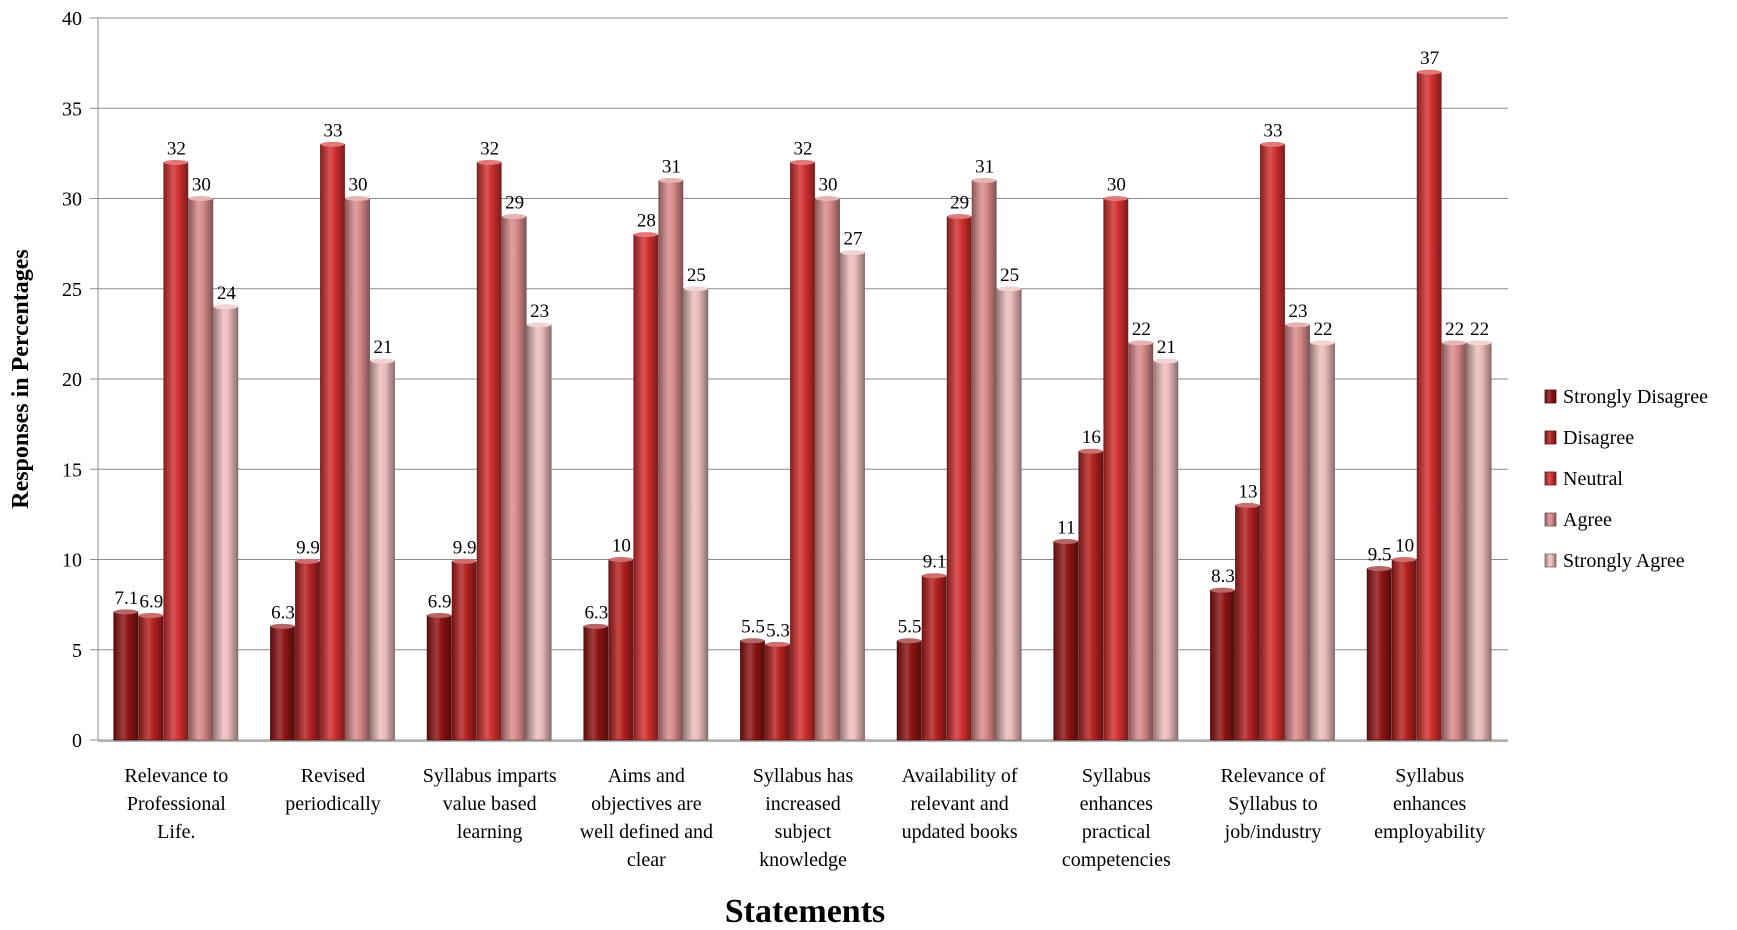 This screenshot has height=930, width=1737. What do you see at coordinates (176, 804) in the screenshot?
I see `x-category-label: Relevance to Professional Life.` at bounding box center [176, 804].